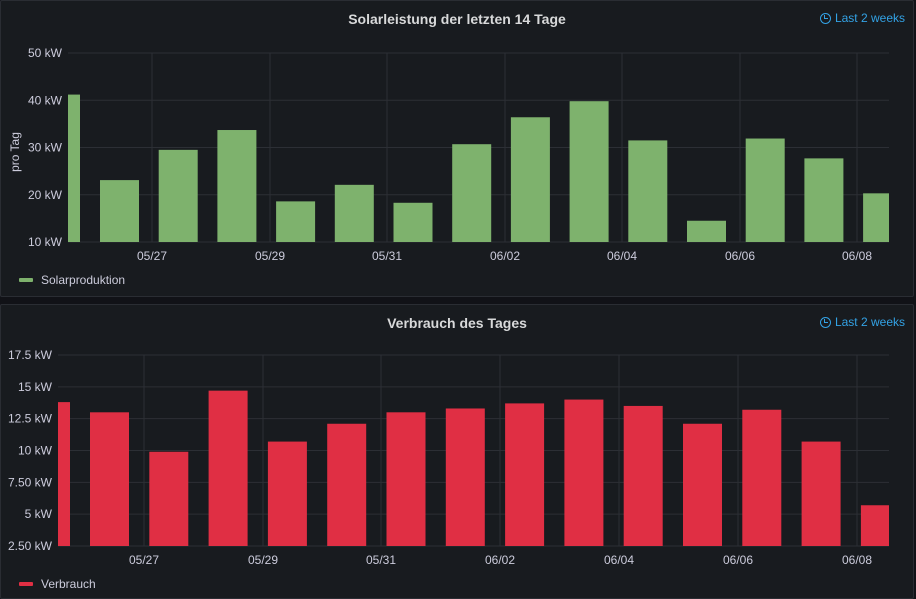  Describe the element at coordinates (45, 53) in the screenshot. I see `y-tick-label: 50 kW` at that location.